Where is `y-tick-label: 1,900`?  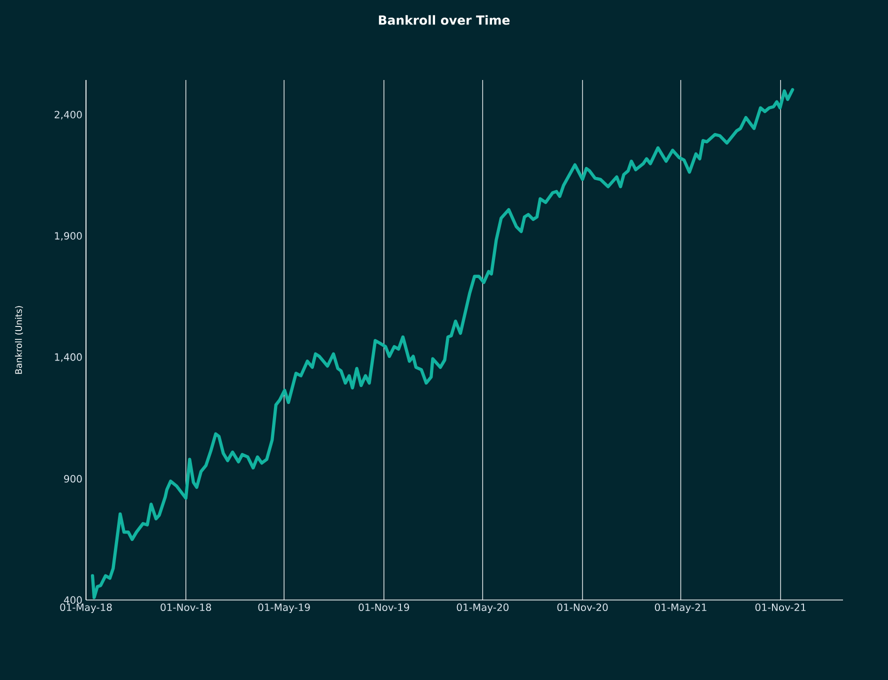 y-tick-label: 1,900 is located at coordinates (68, 236).